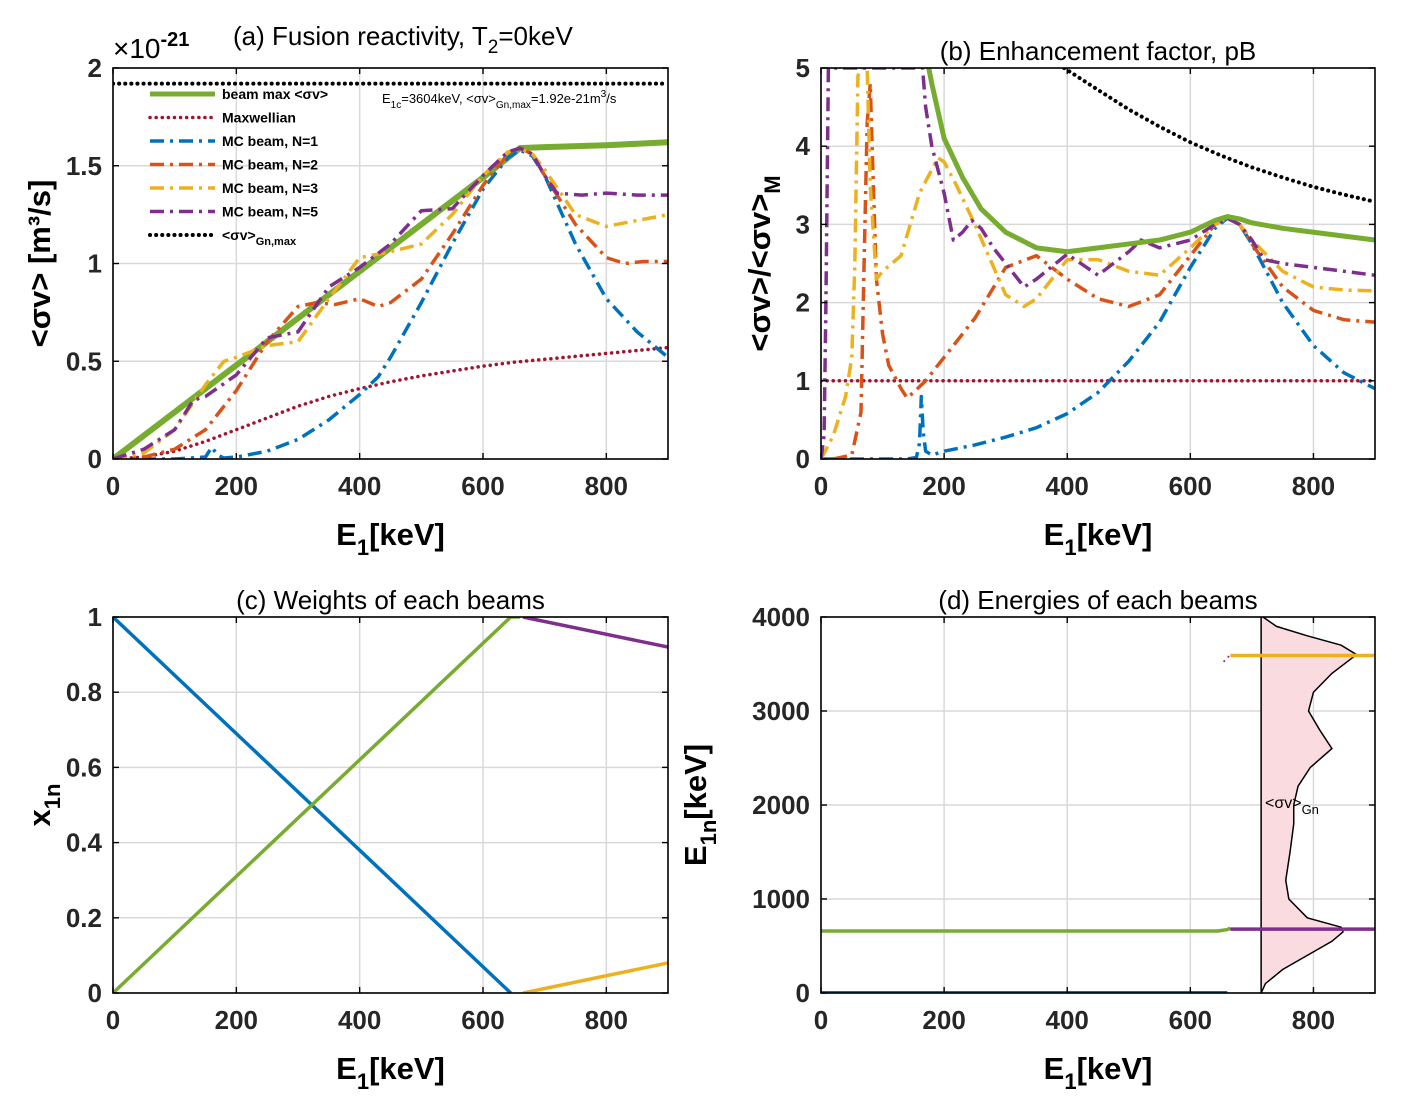 Image resolution: width=1417 pixels, height=1115 pixels. Describe the element at coordinates (84, 166) in the screenshot. I see `y-tick-label: 1.5` at that location.